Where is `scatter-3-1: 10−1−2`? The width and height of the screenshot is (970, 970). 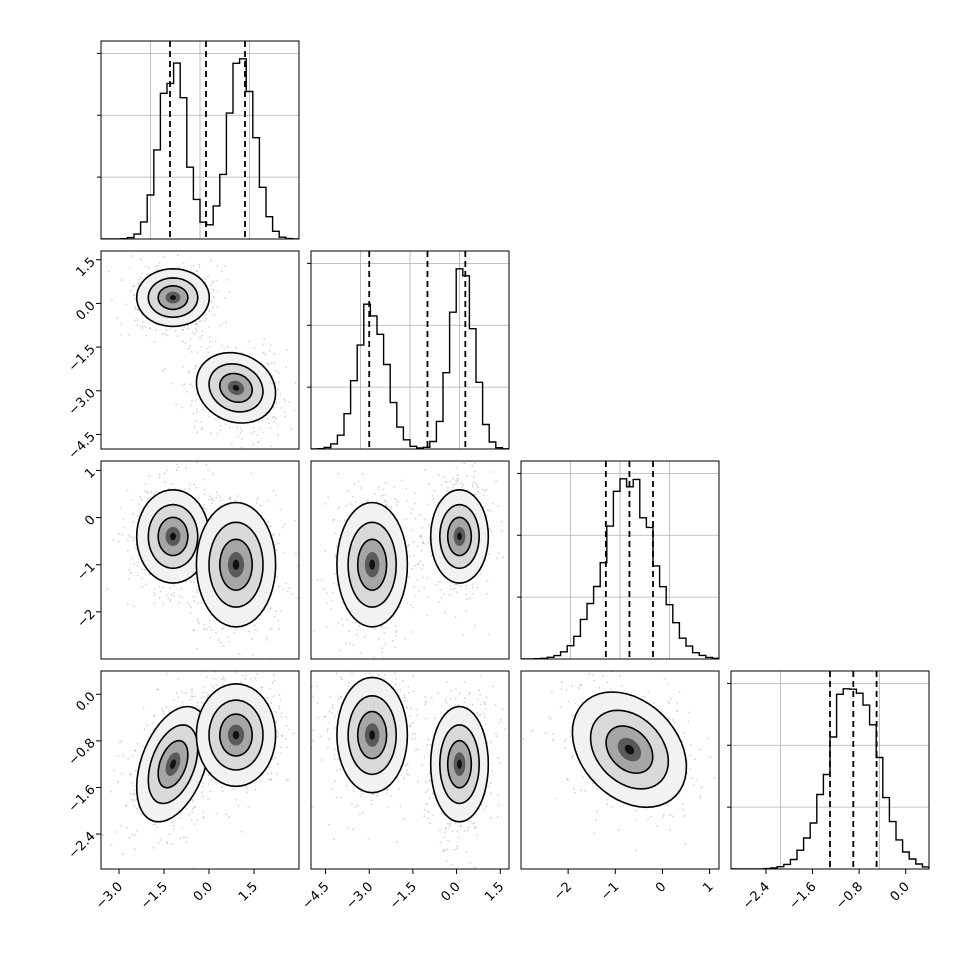 scatter-3-1: 10−1−2 is located at coordinates (187, 560).